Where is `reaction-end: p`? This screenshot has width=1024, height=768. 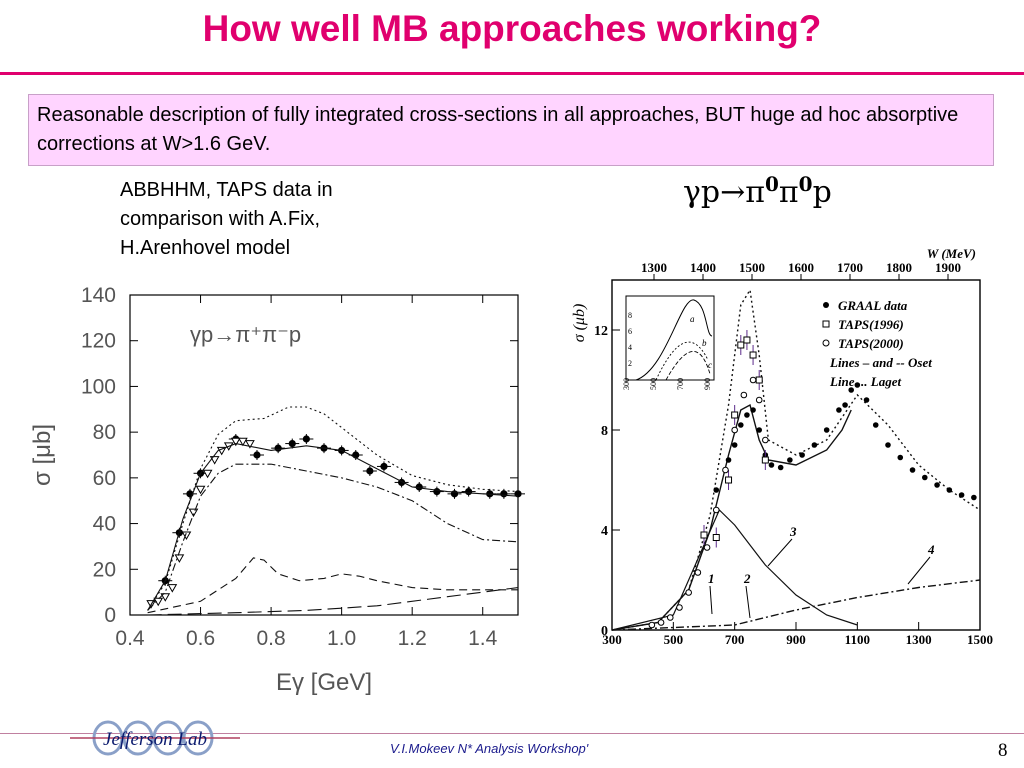 reaction-end: p is located at coordinates (822, 192).